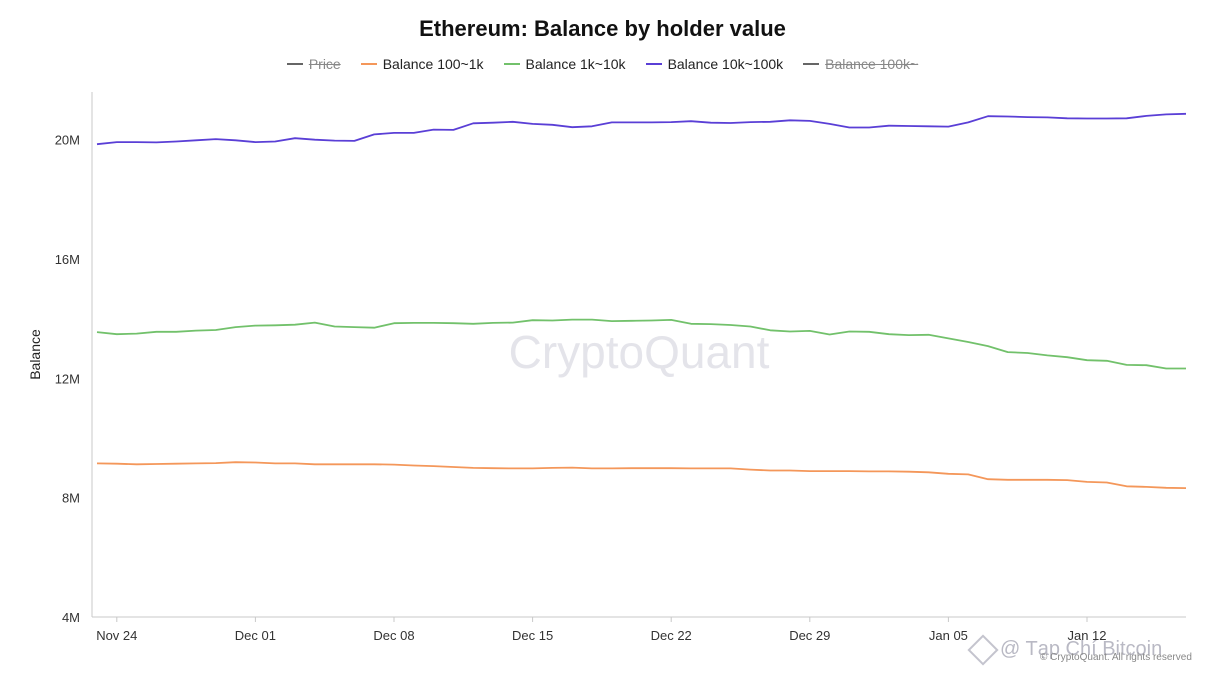  I want to click on legend-item-balance-100-1k: Balance 100~1k, so click(422, 64).